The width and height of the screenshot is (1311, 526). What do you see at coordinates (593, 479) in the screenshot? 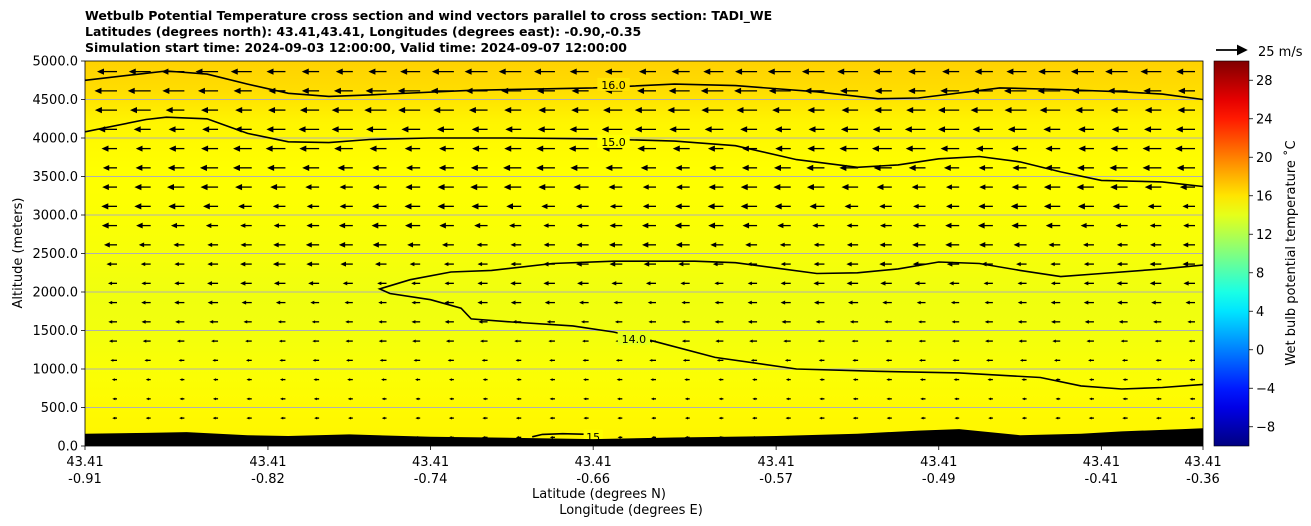
I see `x-tick-label-lon: -0.66` at bounding box center [593, 479].